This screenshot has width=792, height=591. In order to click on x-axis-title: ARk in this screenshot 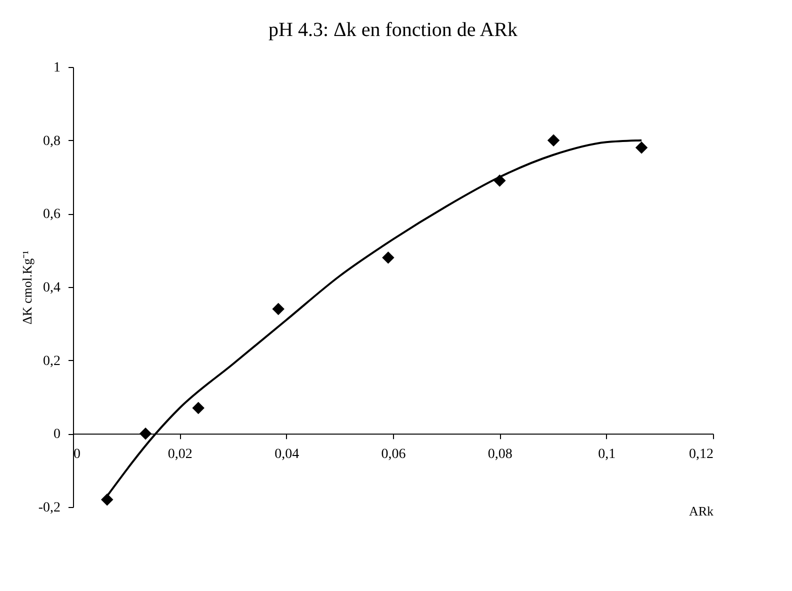, I will do `click(701, 511)`.